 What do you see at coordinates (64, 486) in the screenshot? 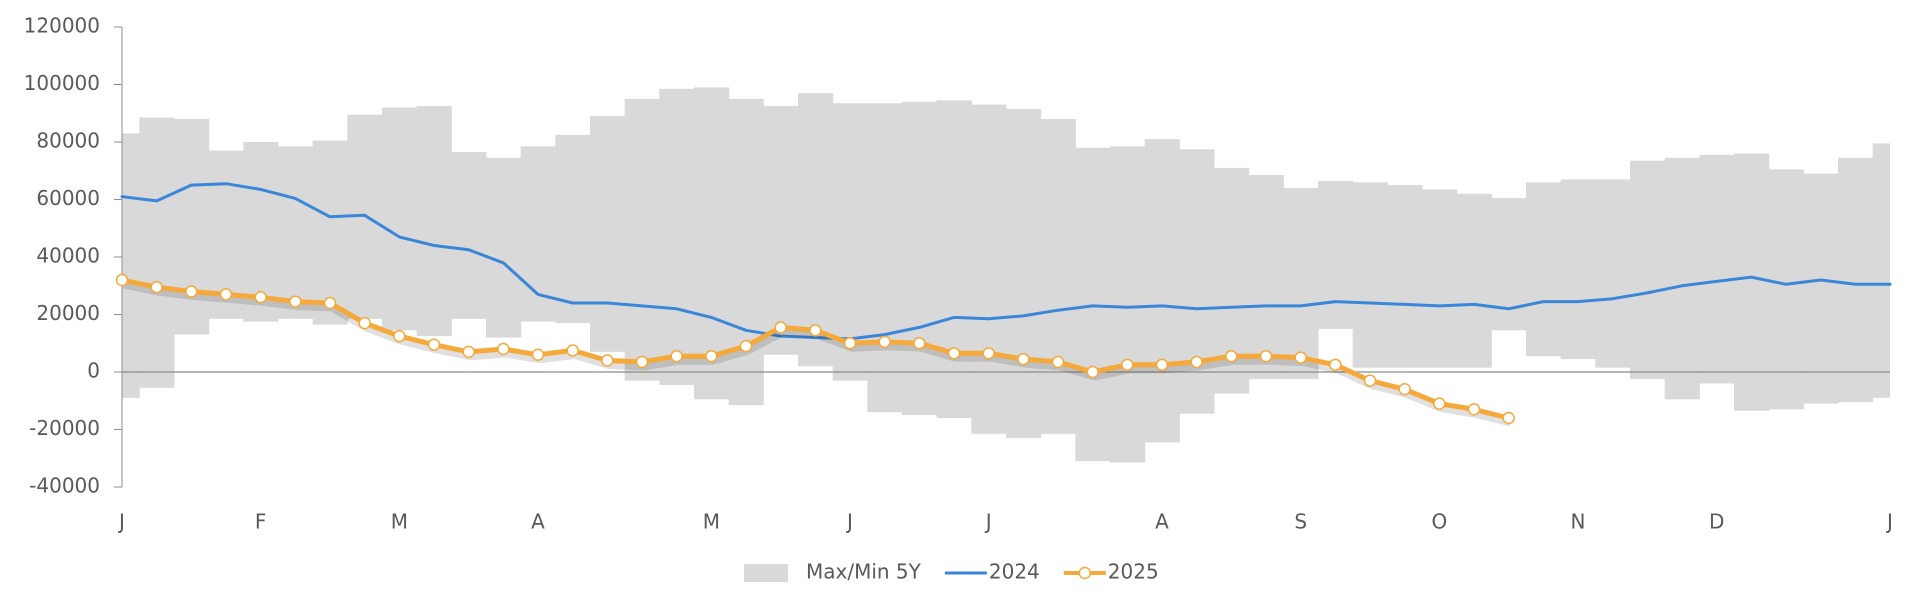
I see `y-tick-label: -40000` at bounding box center [64, 486].